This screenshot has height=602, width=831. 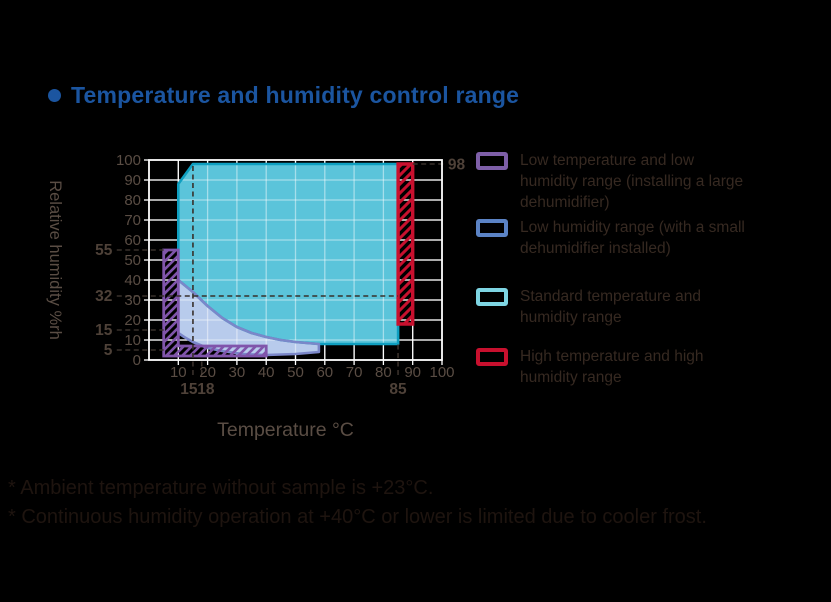 I want to click on guide-lines, so click(x=281, y=269).